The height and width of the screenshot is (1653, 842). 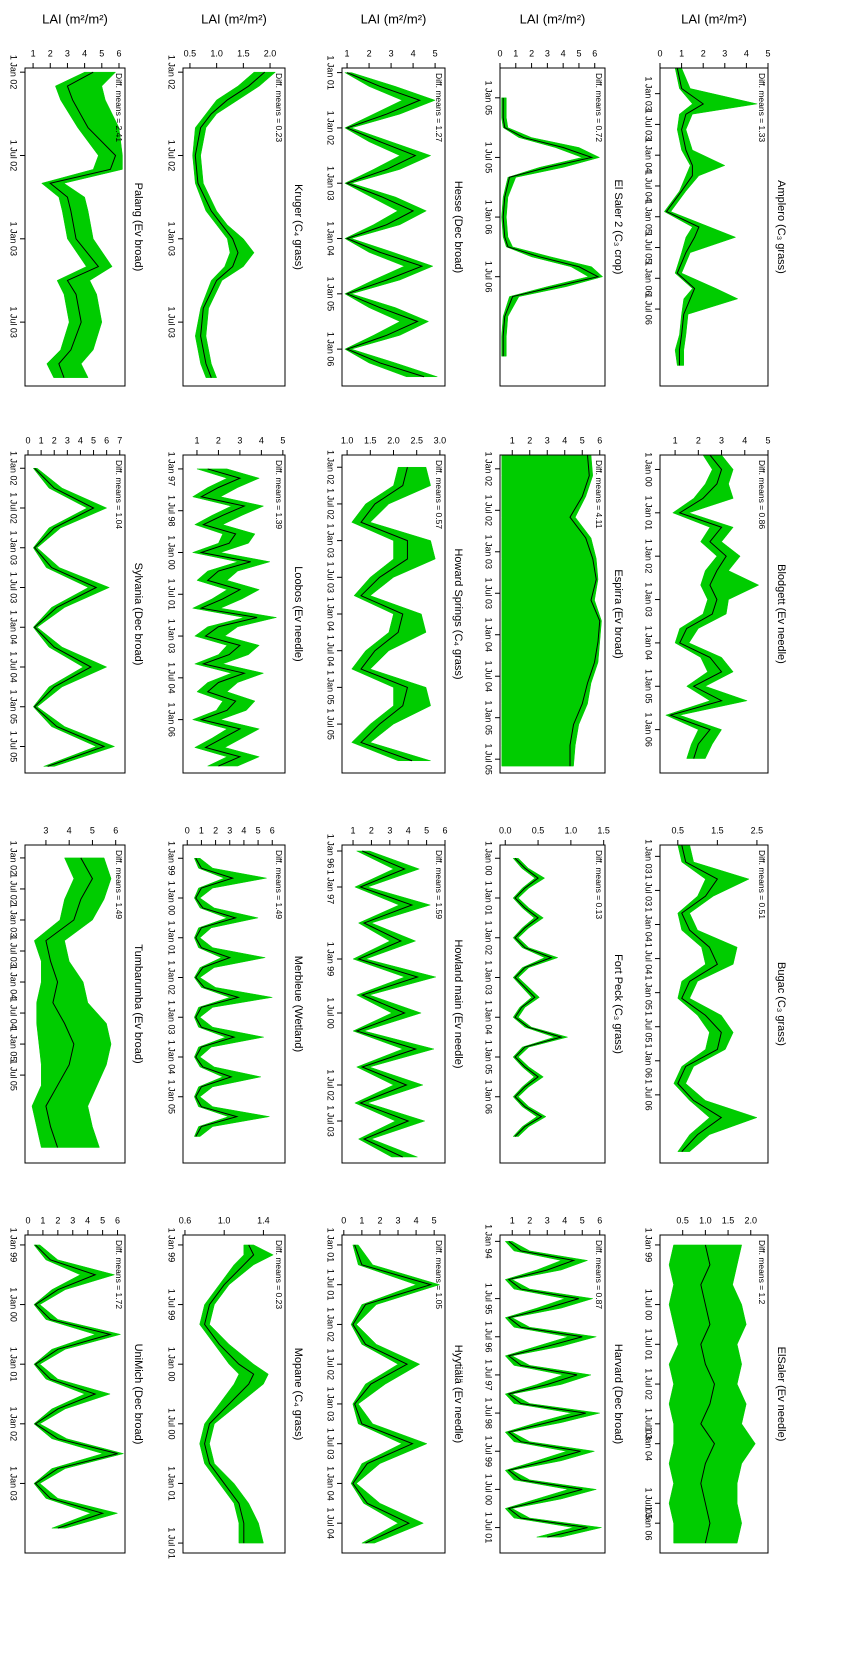 I want to click on annotation: Diff. means = 1.39, so click(x=279, y=494).